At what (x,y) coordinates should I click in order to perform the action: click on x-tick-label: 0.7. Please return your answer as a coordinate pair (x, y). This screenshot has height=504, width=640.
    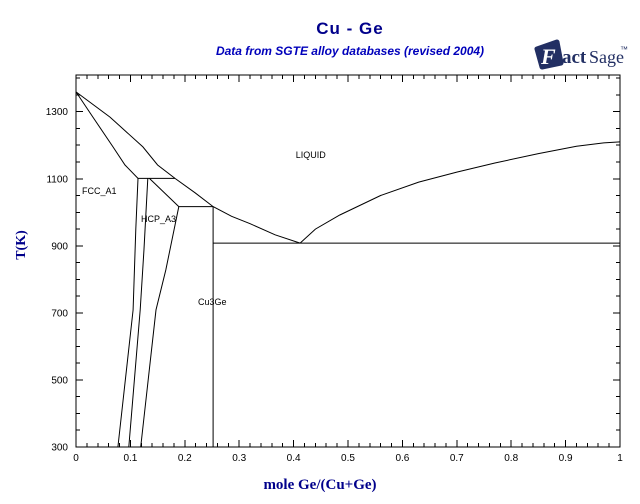
    Looking at the image, I should click on (457, 458).